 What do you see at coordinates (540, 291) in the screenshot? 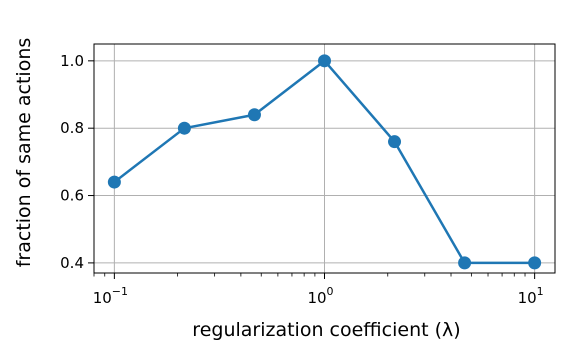
I see `x-tick-label-exponent: 1` at bounding box center [540, 291].